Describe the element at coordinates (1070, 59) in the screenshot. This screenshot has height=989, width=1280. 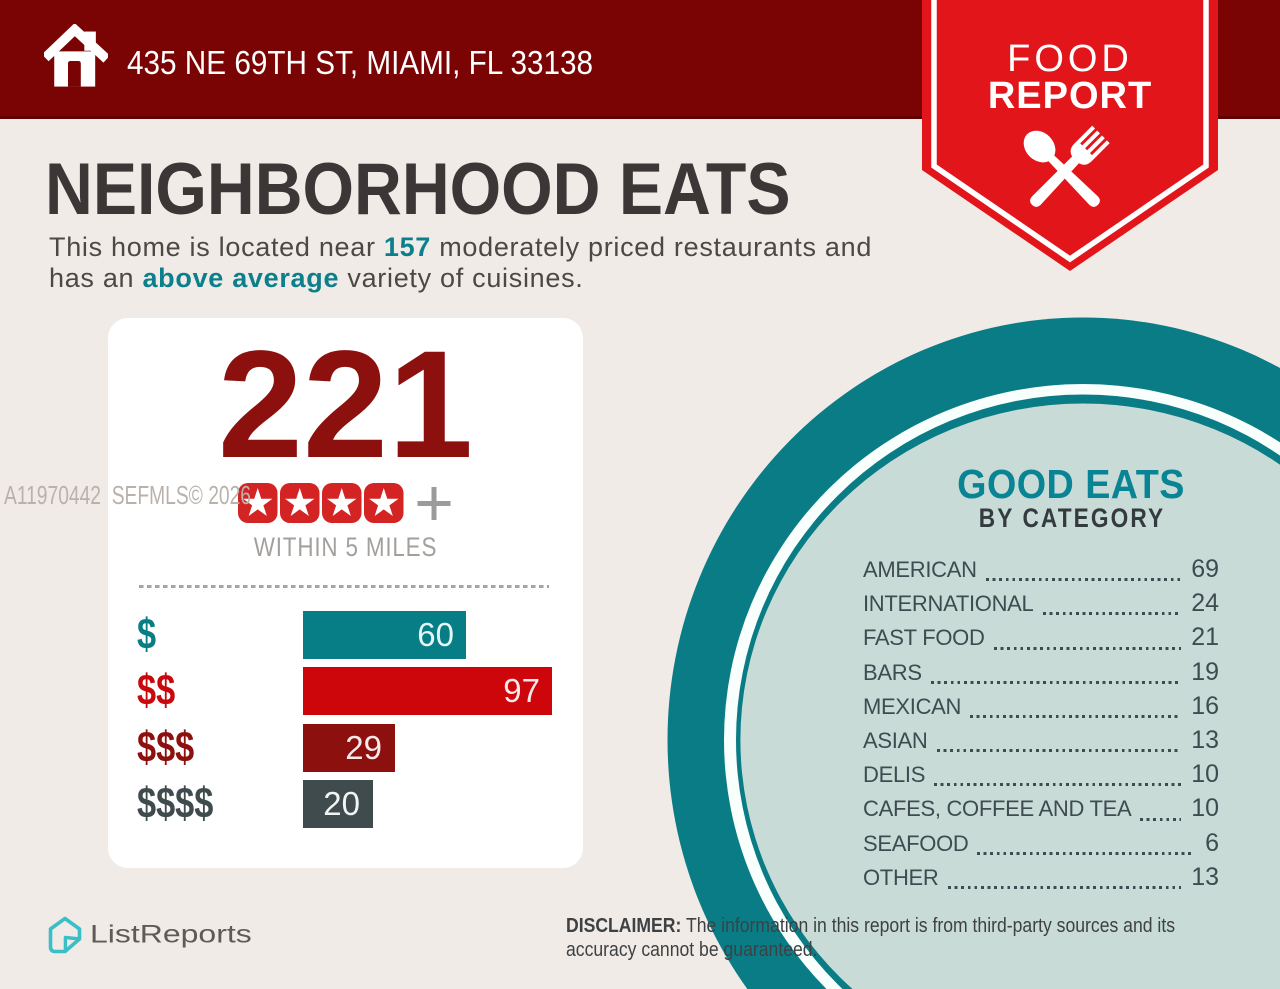
I see `svg-text: FOOD` at that location.